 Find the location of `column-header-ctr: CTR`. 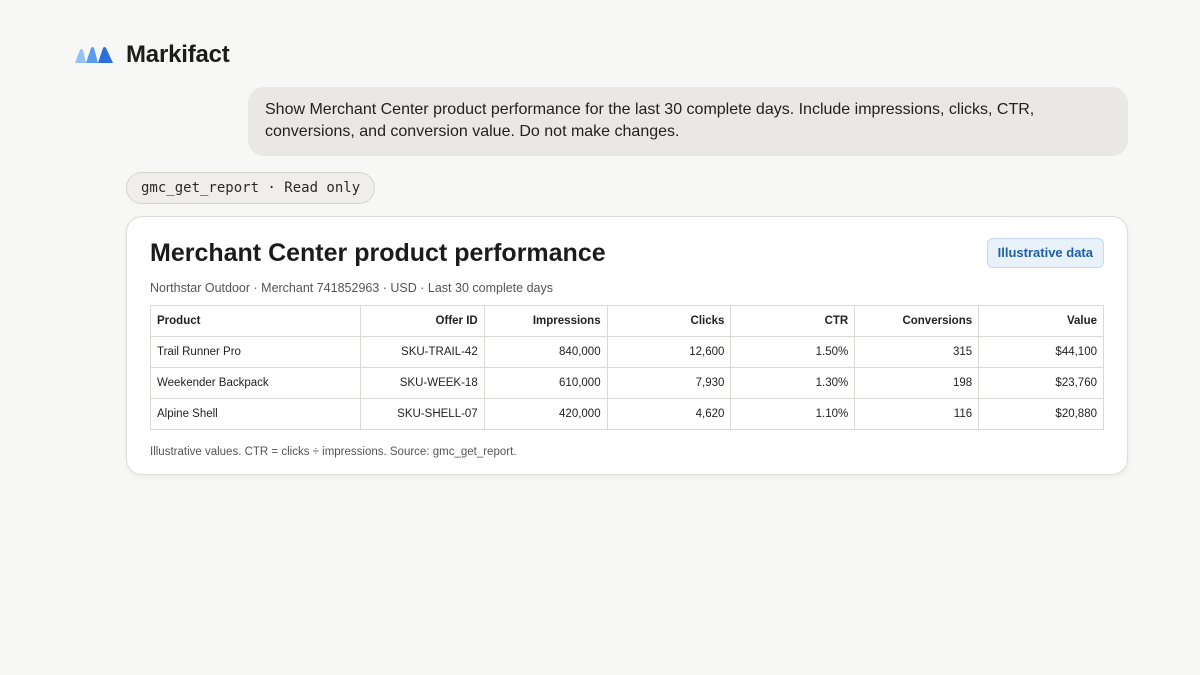

column-header-ctr: CTR is located at coordinates (793, 321).